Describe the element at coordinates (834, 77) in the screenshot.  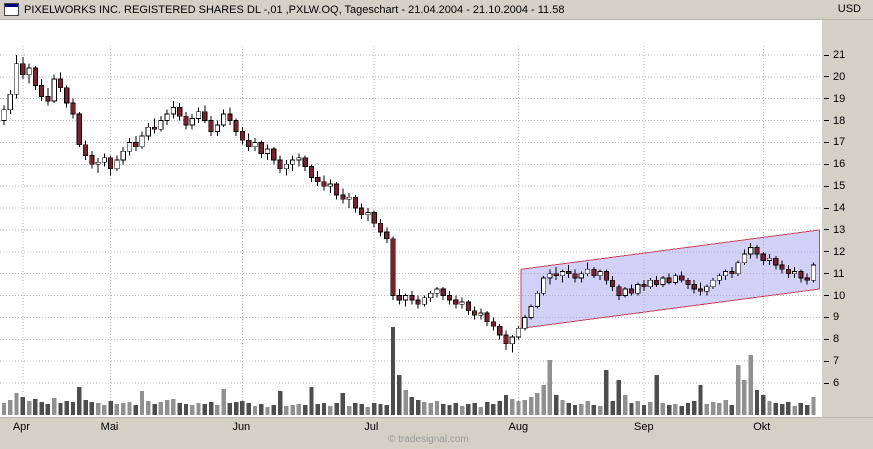
I see `y-axis-label: 20` at that location.